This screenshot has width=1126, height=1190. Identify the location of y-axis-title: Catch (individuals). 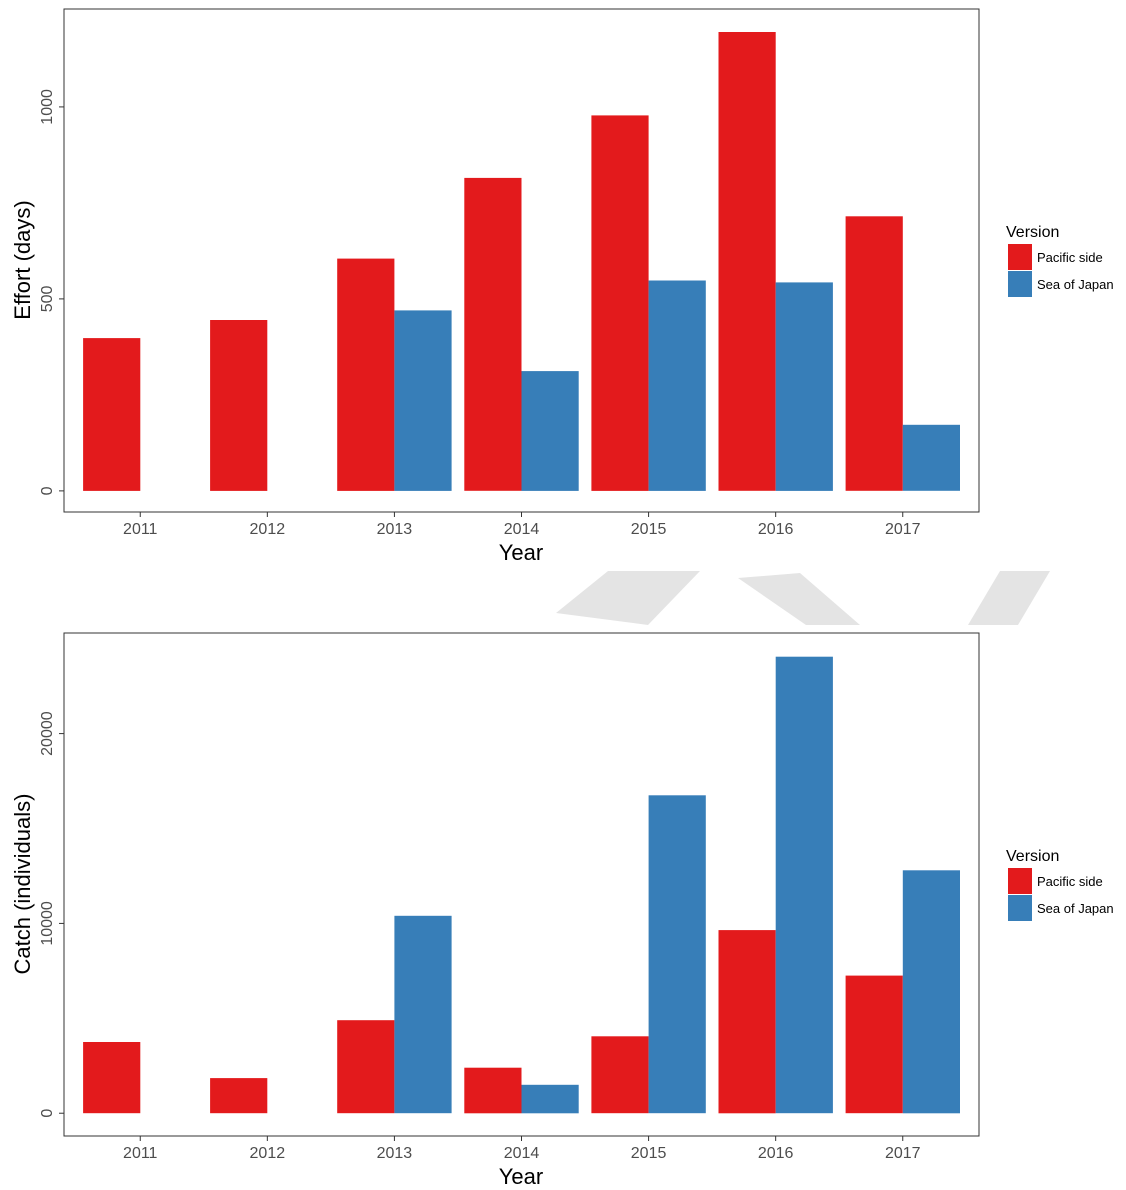
(22, 884).